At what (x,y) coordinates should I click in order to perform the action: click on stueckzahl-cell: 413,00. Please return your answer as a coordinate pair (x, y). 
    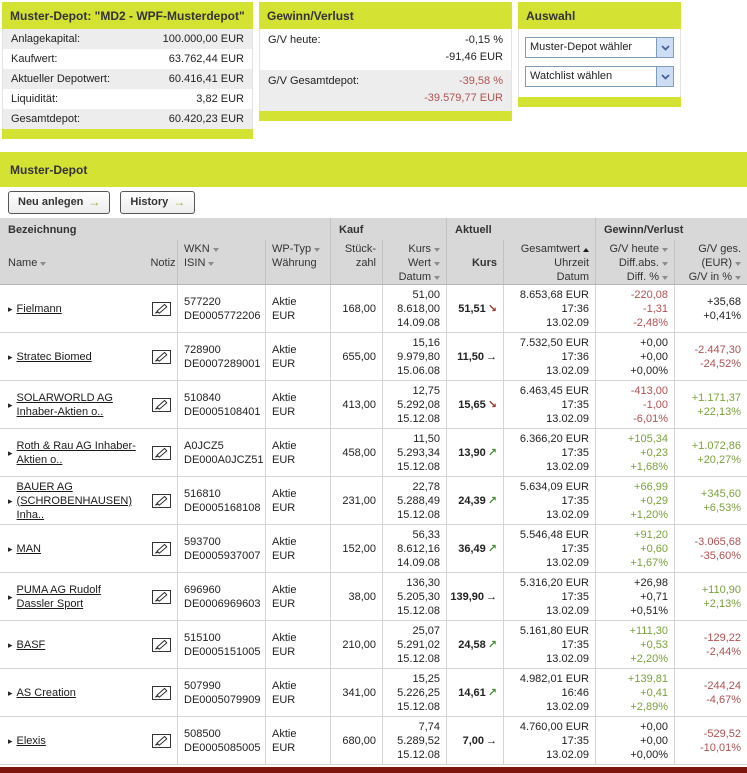
    Looking at the image, I should click on (356, 404).